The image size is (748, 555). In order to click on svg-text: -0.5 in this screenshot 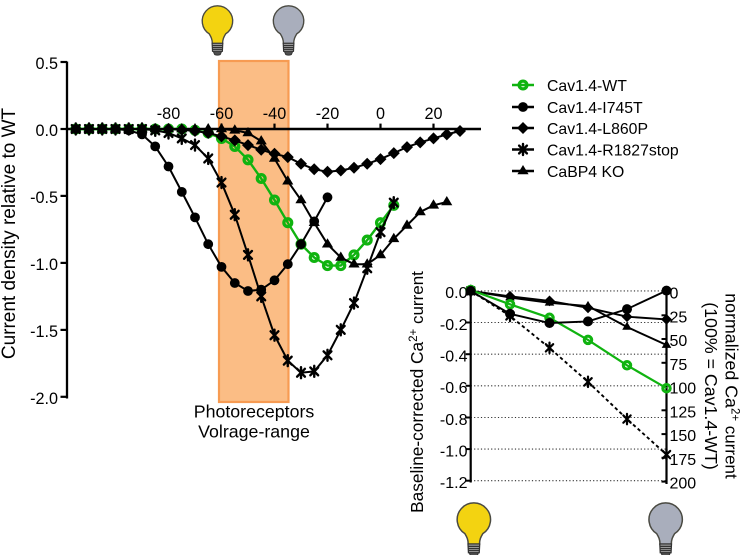, I will do `click(44, 198)`.